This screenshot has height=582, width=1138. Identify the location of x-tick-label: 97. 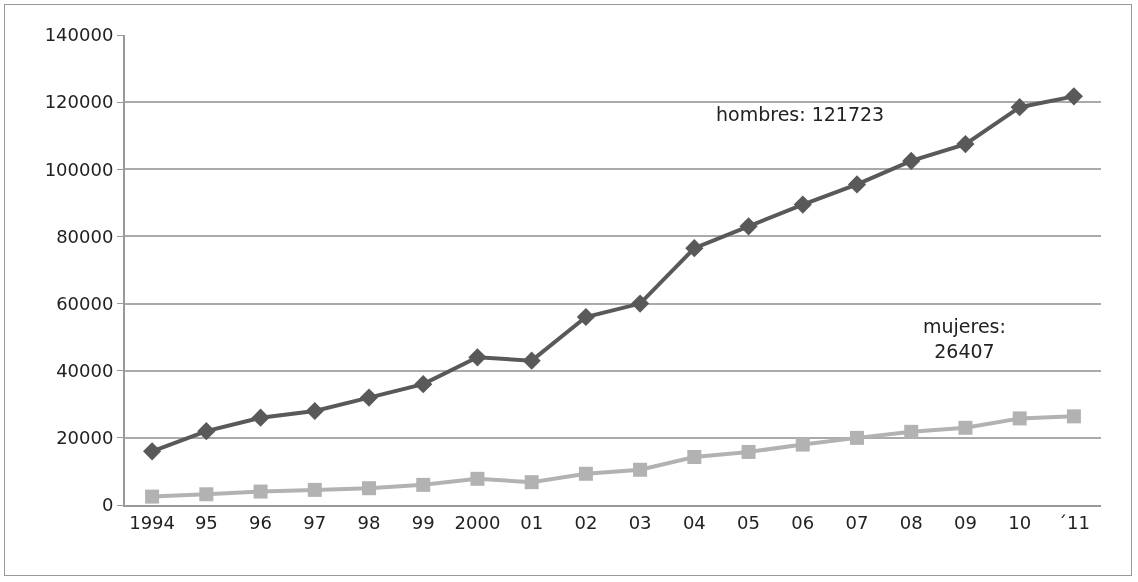
(315, 522).